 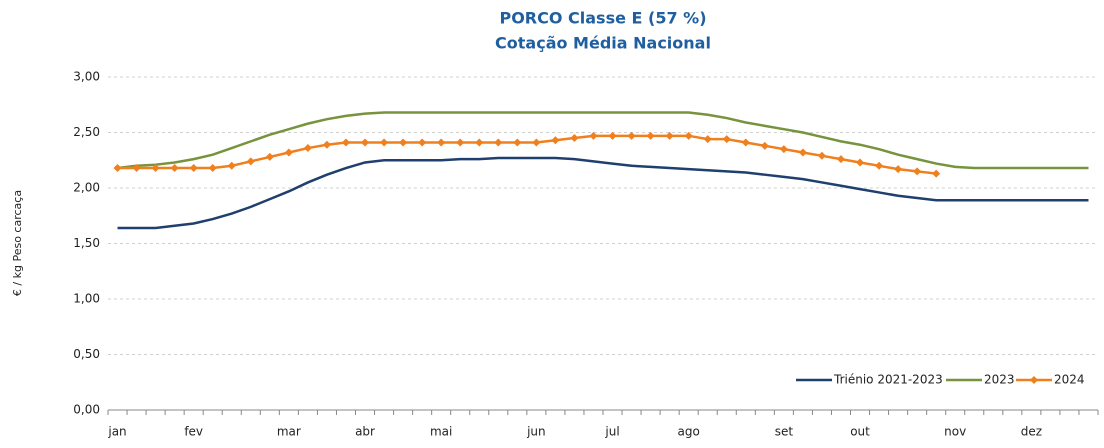 What do you see at coordinates (860, 432) in the screenshot?
I see `x-tick-label: out` at bounding box center [860, 432].